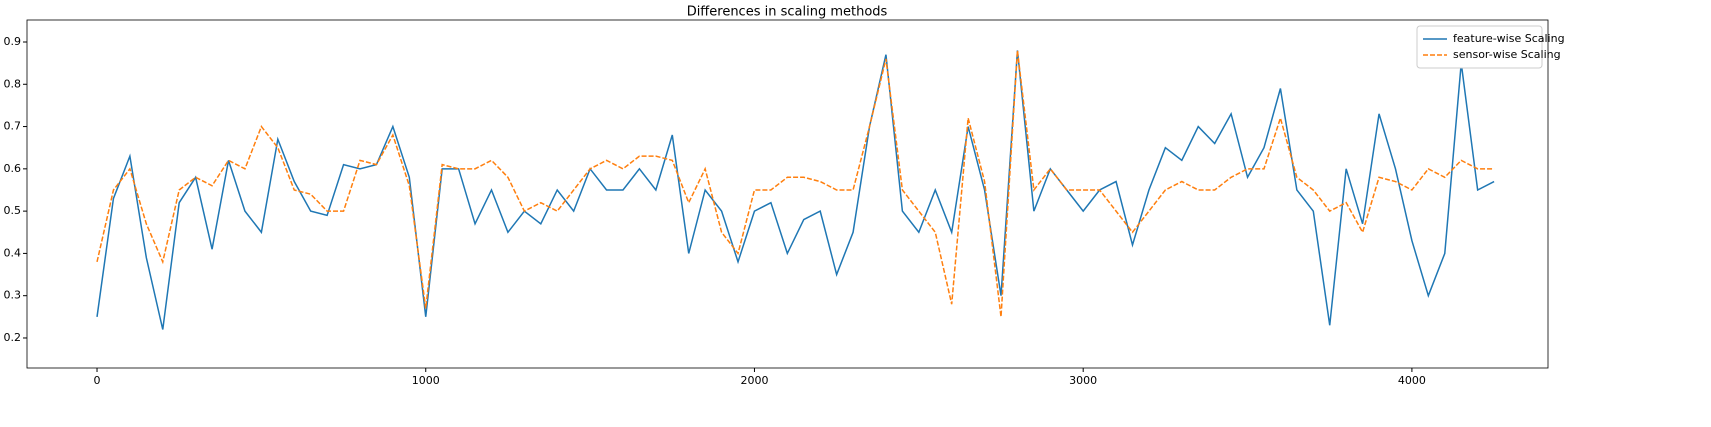 The width and height of the screenshot is (1711, 427). Describe the element at coordinates (13, 83) in the screenshot. I see `y-tick-label: 0.8` at that location.